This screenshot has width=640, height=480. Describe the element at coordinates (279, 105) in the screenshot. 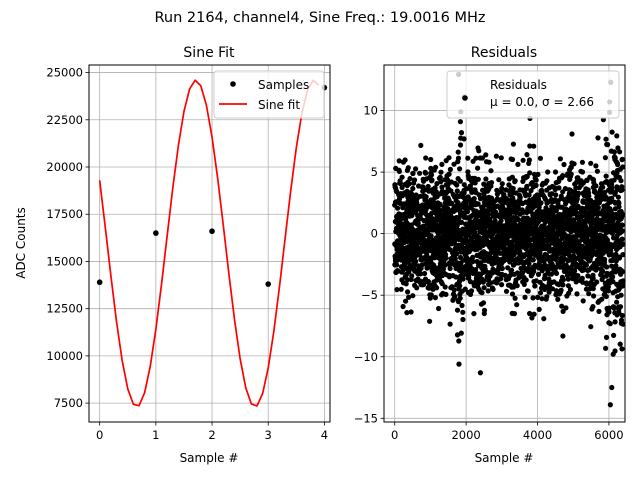

I see `legend-sine-fit-label: Sine fit` at that location.